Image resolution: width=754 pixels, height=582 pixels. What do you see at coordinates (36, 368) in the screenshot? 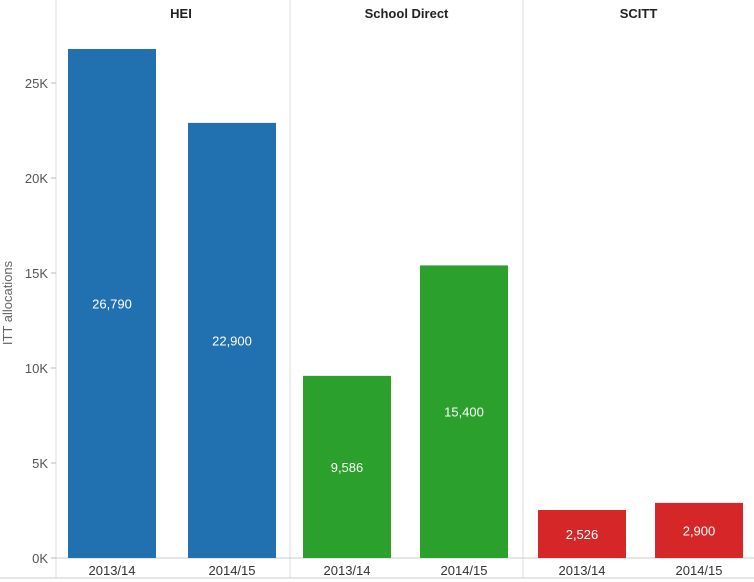
I see `y-tick-label: 10K` at bounding box center [36, 368].